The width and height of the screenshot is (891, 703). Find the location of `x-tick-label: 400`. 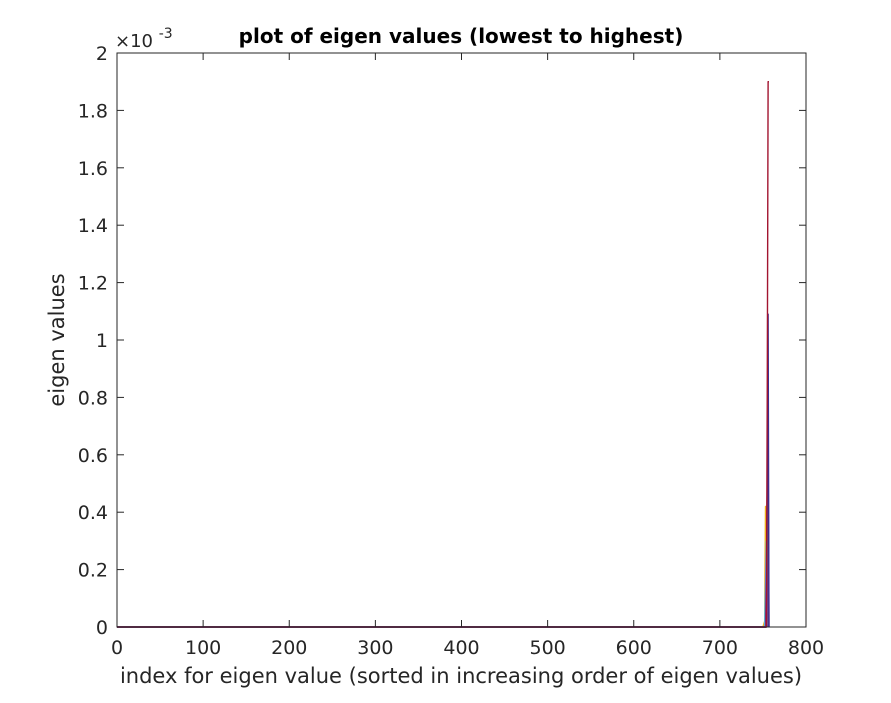

x-tick-label: 400 is located at coordinates (461, 648).